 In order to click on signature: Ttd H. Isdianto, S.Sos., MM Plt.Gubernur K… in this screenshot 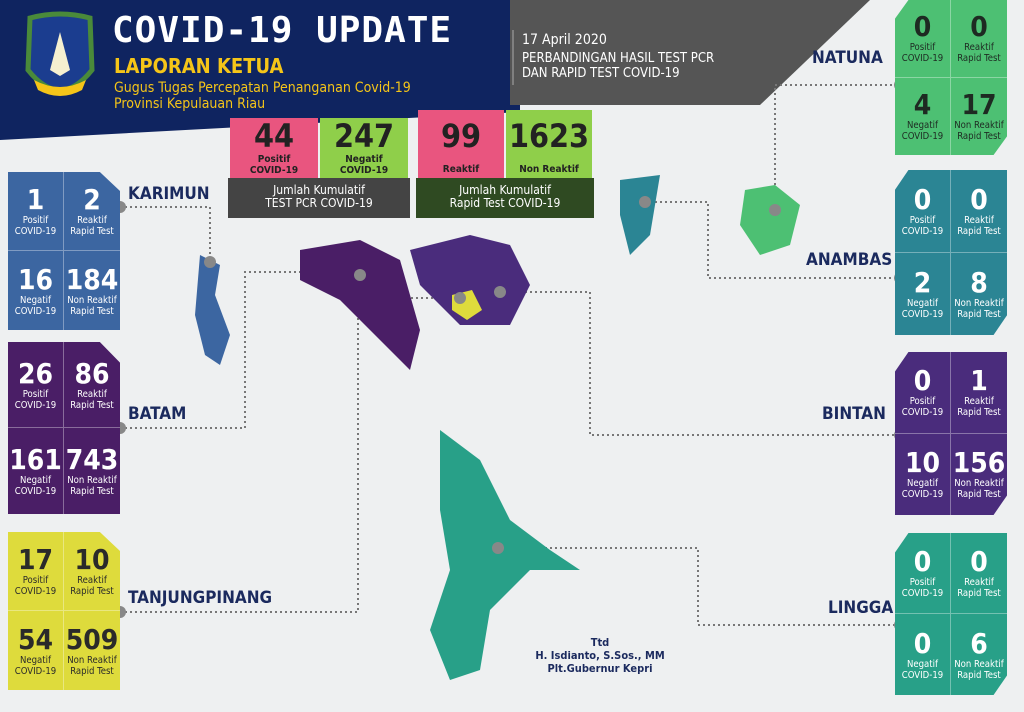, I will do `click(600, 655)`.